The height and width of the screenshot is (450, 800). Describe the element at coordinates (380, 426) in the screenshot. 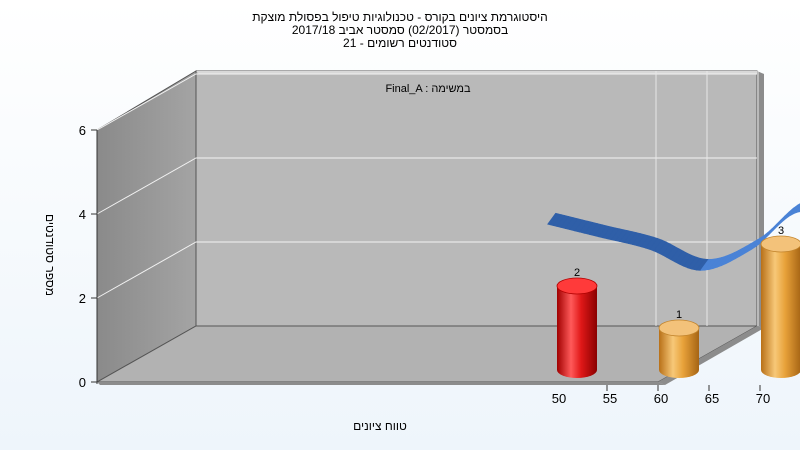

I see `x-axis-label: טווח ציונים` at that location.